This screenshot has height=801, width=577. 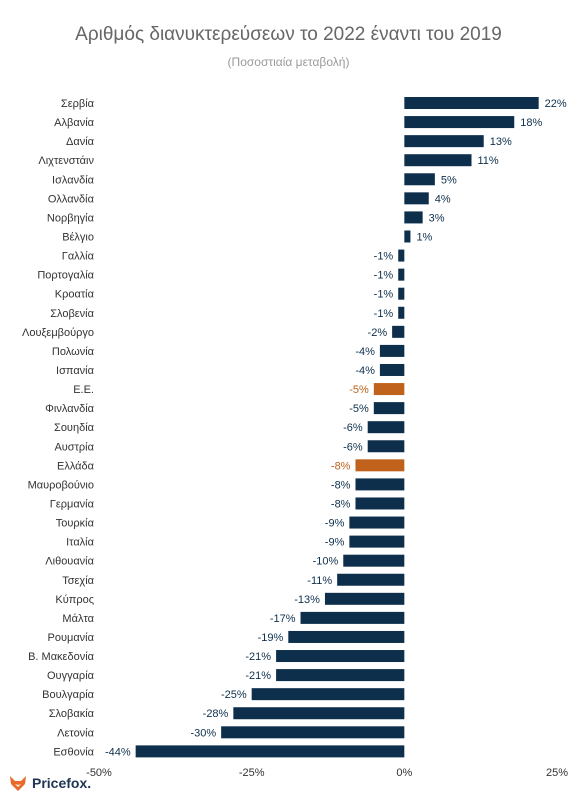 I want to click on data-label: -11%, so click(x=319, y=581).